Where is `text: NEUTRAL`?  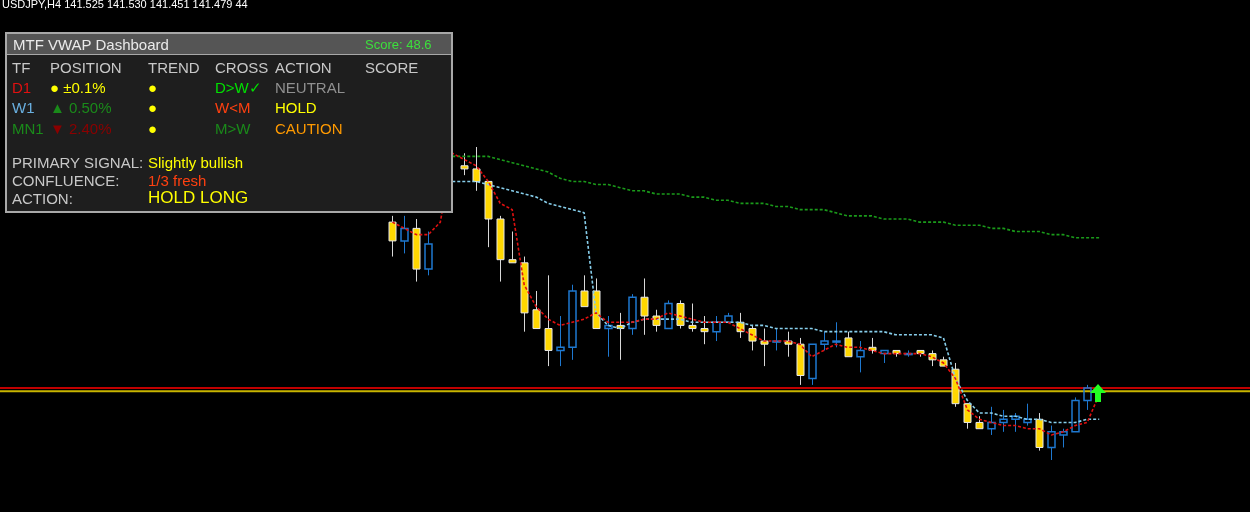
text: NEUTRAL is located at coordinates (310, 88).